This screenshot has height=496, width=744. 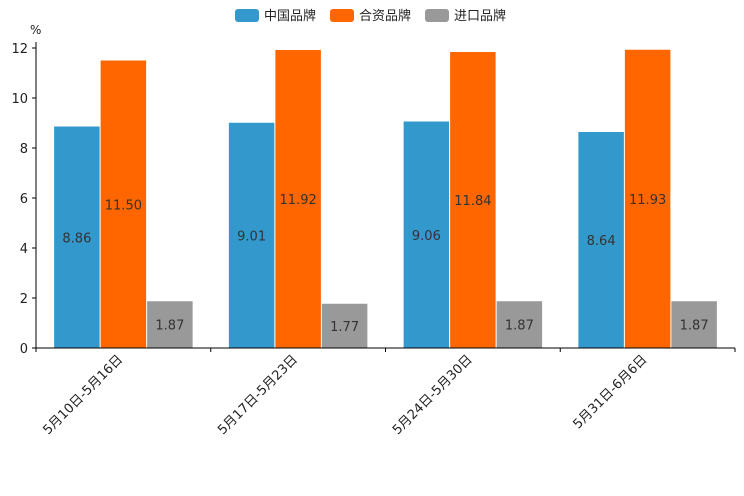 I want to click on data-label: 9.01, so click(x=251, y=236).